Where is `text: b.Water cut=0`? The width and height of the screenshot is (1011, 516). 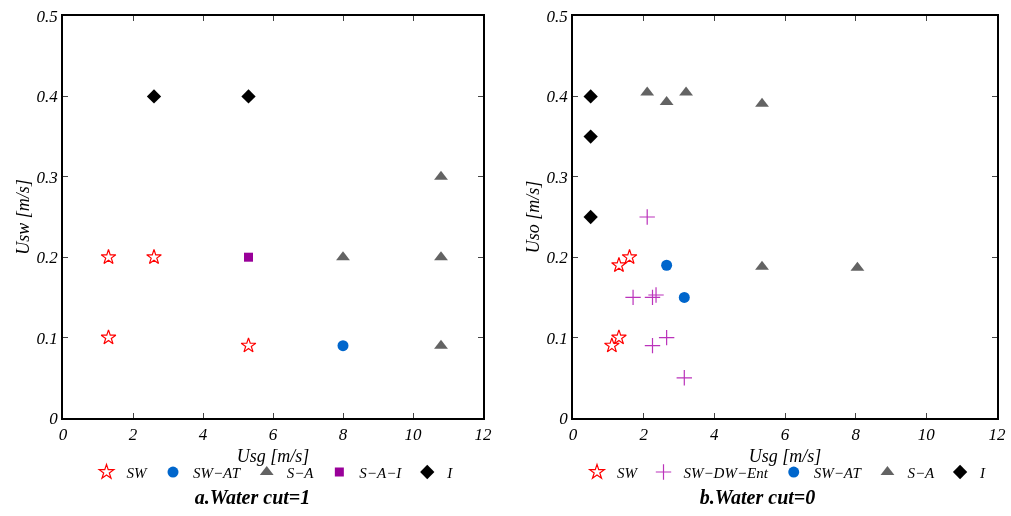 text: b.Water cut=0 is located at coordinates (757, 496).